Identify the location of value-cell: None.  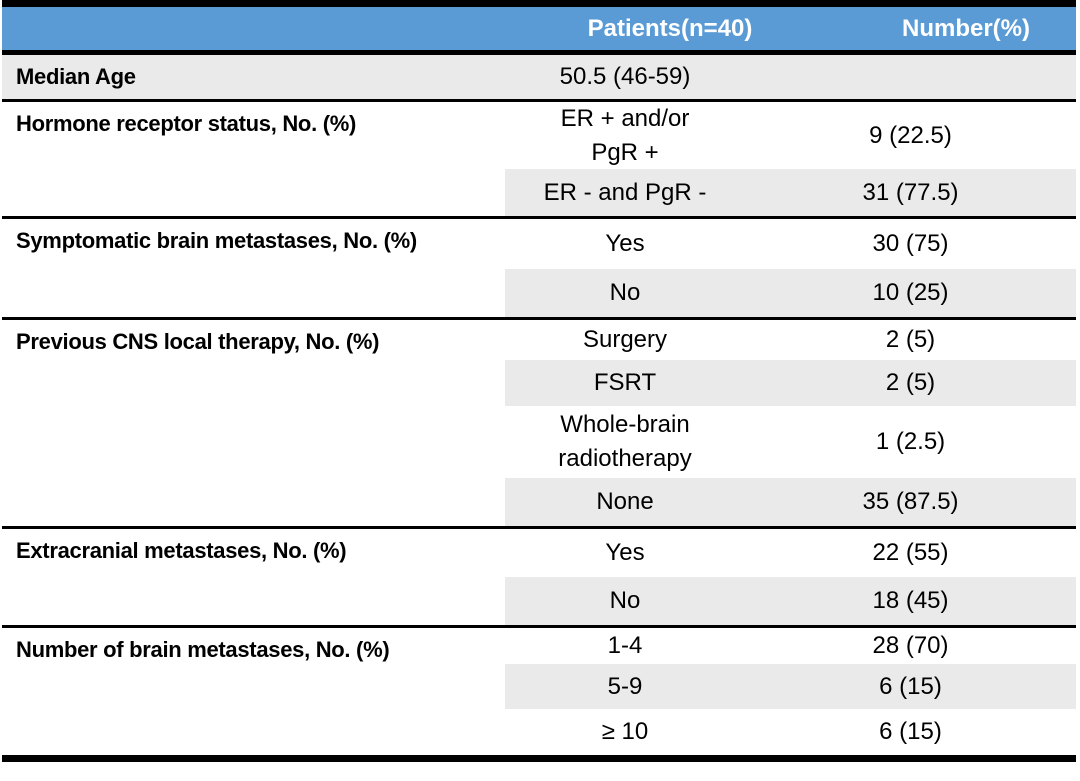
(625, 502).